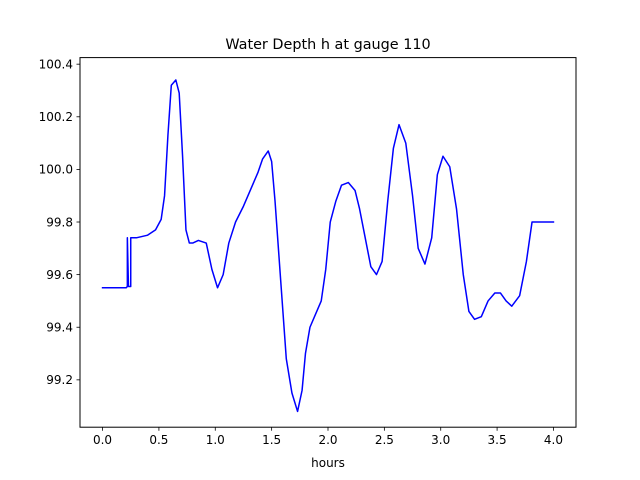 Image resolution: width=640 pixels, height=480 pixels. I want to click on x-tick-label: 3.5, so click(497, 440).